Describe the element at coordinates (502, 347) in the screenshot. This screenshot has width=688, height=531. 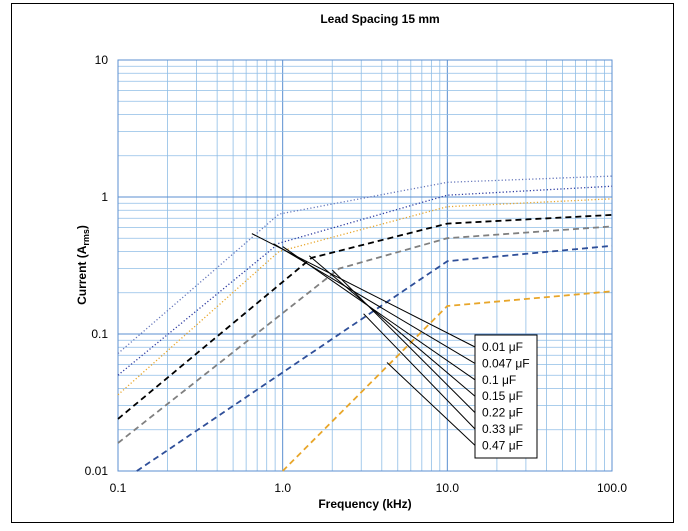
I see `legend-label-1: 0.01 μF` at that location.